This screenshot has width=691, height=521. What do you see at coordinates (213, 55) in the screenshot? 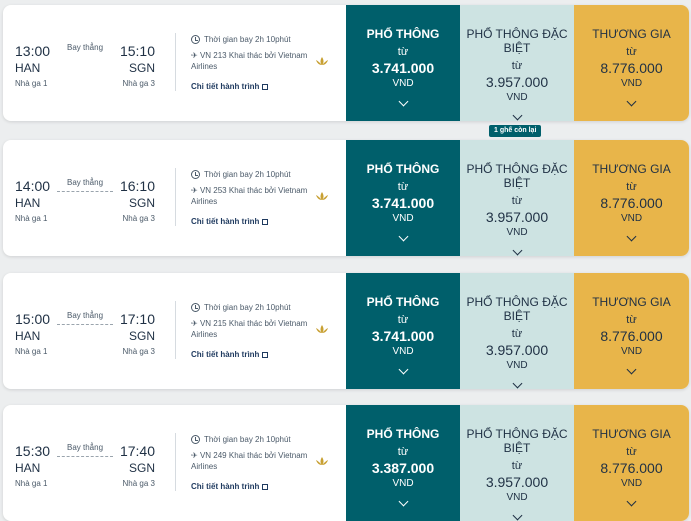
I see `flight-number: VN 213` at bounding box center [213, 55].